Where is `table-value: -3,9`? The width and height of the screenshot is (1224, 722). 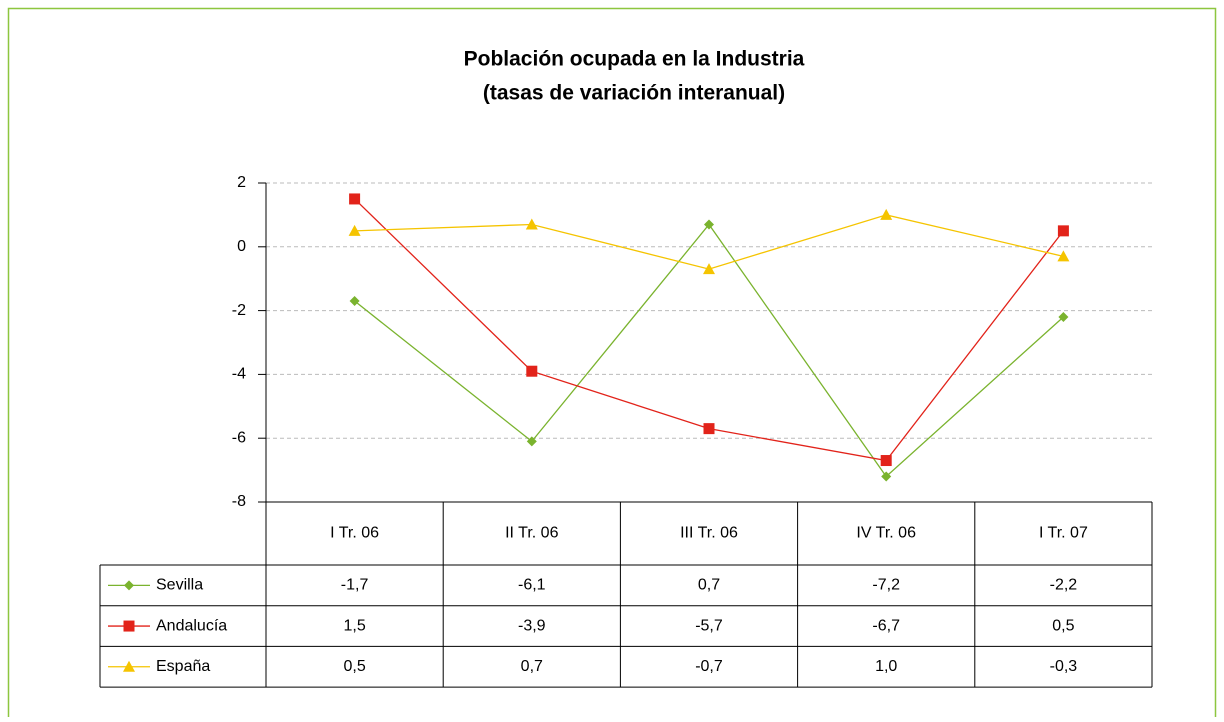 table-value: -3,9 is located at coordinates (532, 625).